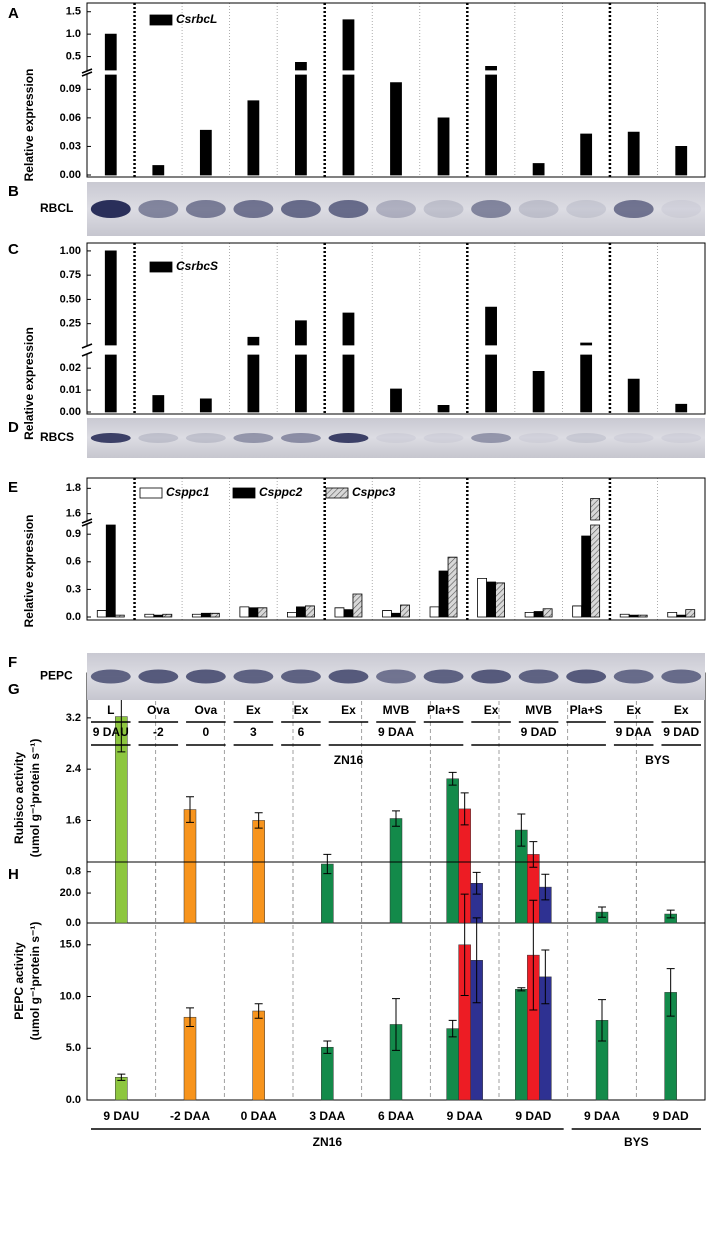 The width and height of the screenshot is (714, 1249). I want to click on legend-label: Csppc1, so click(188, 492).